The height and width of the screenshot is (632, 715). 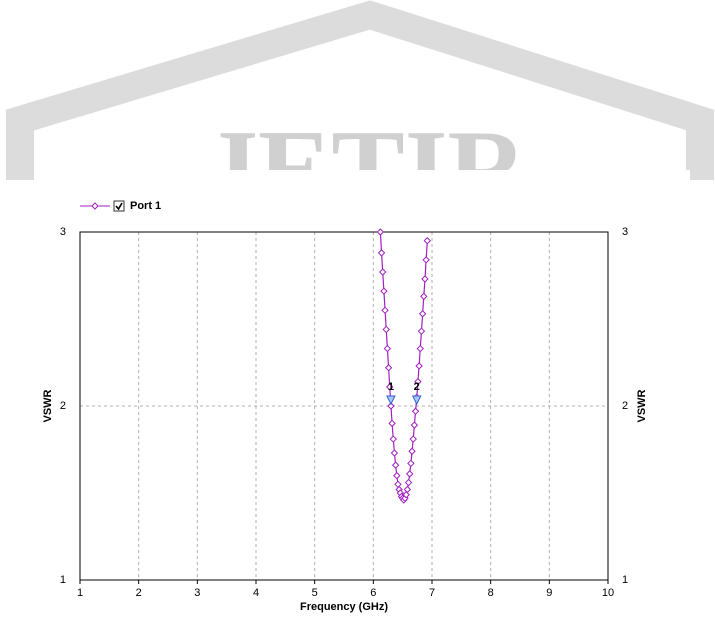 What do you see at coordinates (417, 387) in the screenshot?
I see `marker-label: 2` at bounding box center [417, 387].